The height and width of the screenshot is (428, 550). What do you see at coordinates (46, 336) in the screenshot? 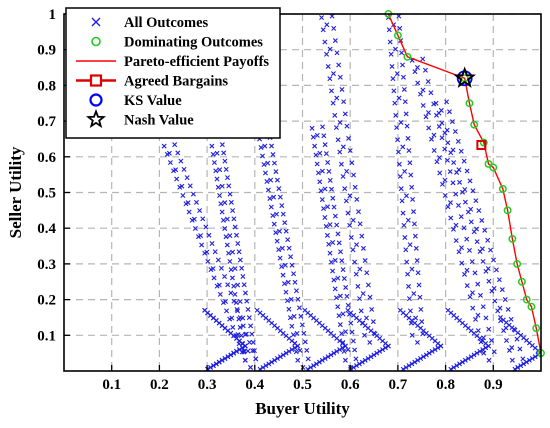
I see `y-tick-label: 0.1` at bounding box center [46, 336].